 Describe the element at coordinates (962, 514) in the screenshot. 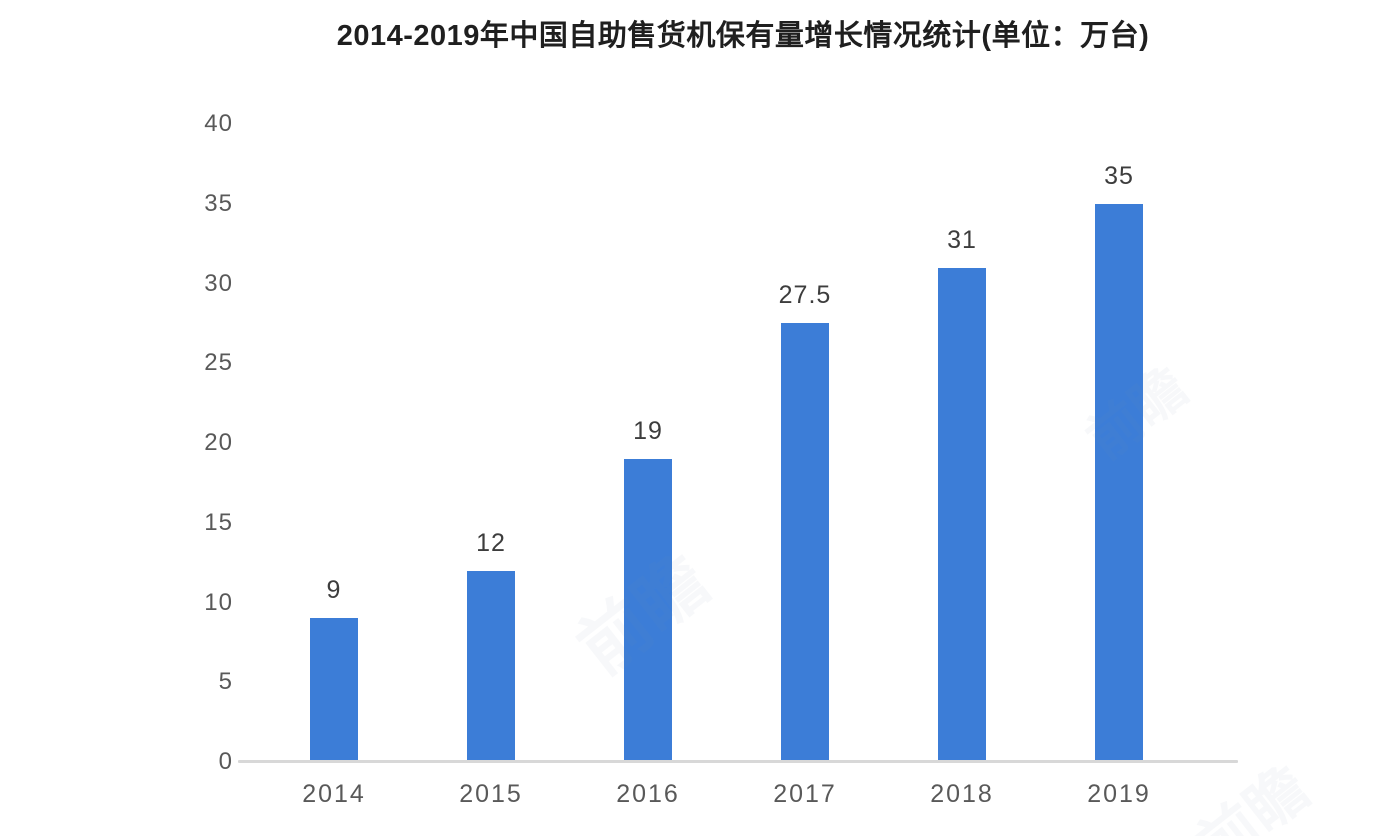

I see `bar-2018` at that location.